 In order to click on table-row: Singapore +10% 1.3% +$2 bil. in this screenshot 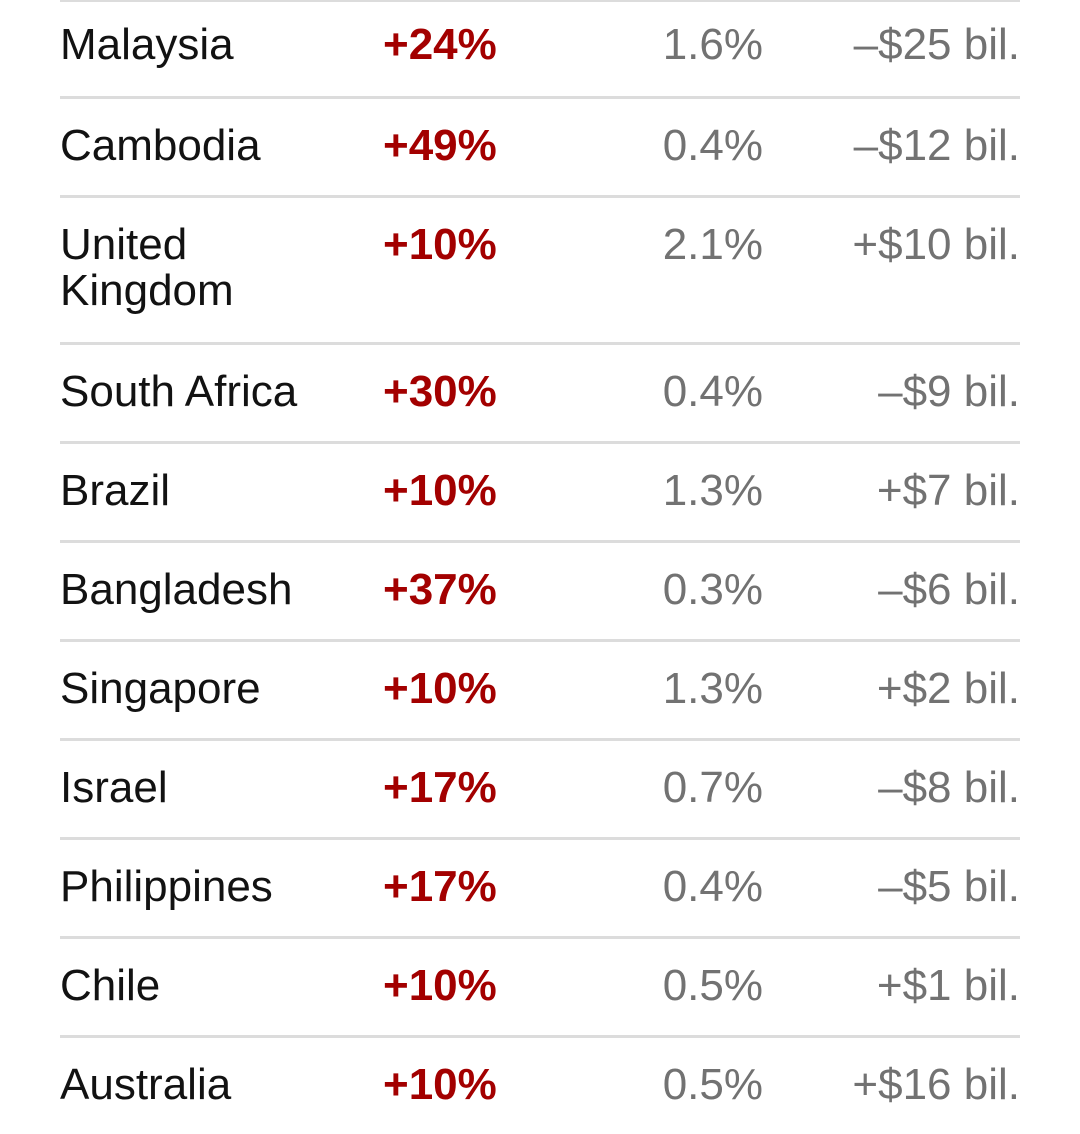, I will do `click(540, 691)`.